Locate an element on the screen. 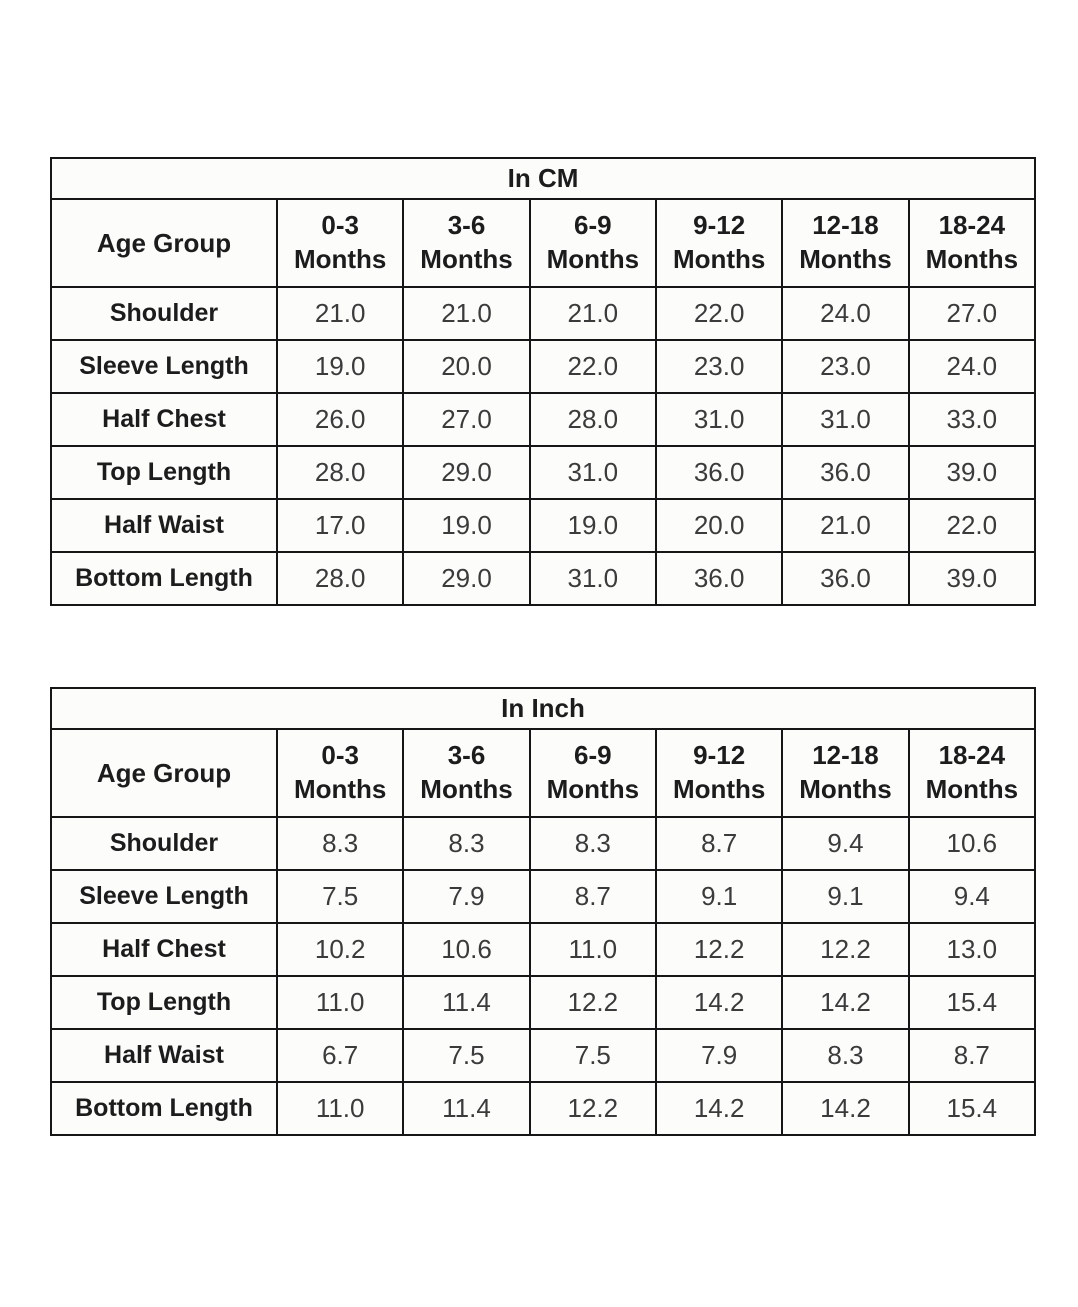 The image size is (1078, 1307). table-row: Shoulder 8.3 8.3 8.3 8.7 9.4 10.6 is located at coordinates (543, 843).